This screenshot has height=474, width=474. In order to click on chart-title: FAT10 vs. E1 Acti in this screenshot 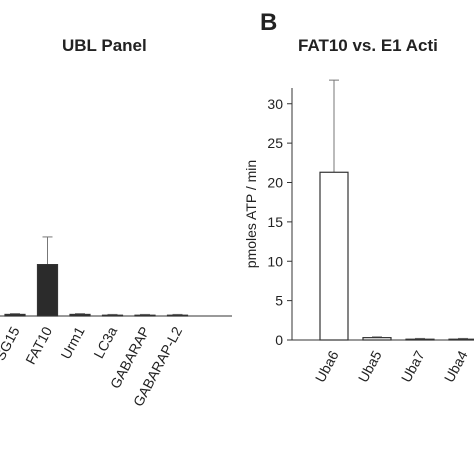, I will do `click(368, 45)`.